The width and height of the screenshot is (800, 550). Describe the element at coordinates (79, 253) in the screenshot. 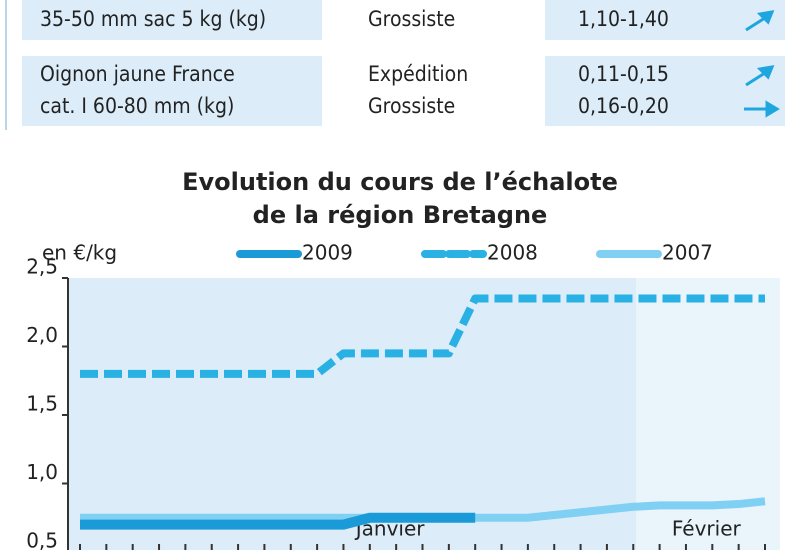

I see `y-axis-label: en €/kg` at that location.